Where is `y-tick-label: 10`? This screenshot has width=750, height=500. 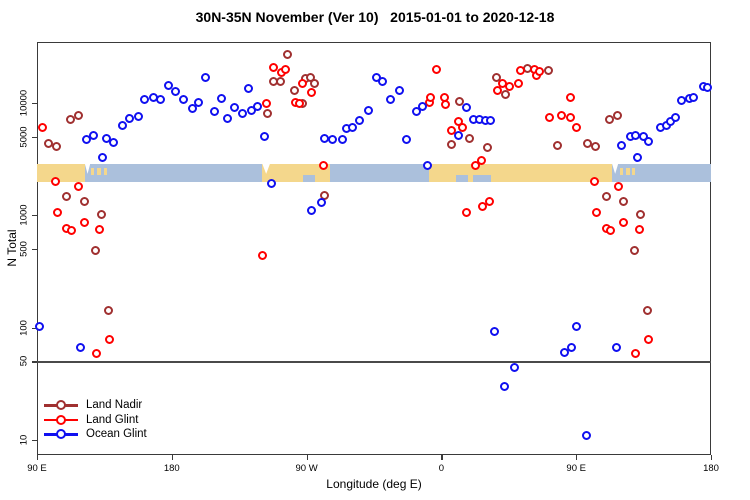
y-tick-label: 10 is located at coordinates (24, 440).